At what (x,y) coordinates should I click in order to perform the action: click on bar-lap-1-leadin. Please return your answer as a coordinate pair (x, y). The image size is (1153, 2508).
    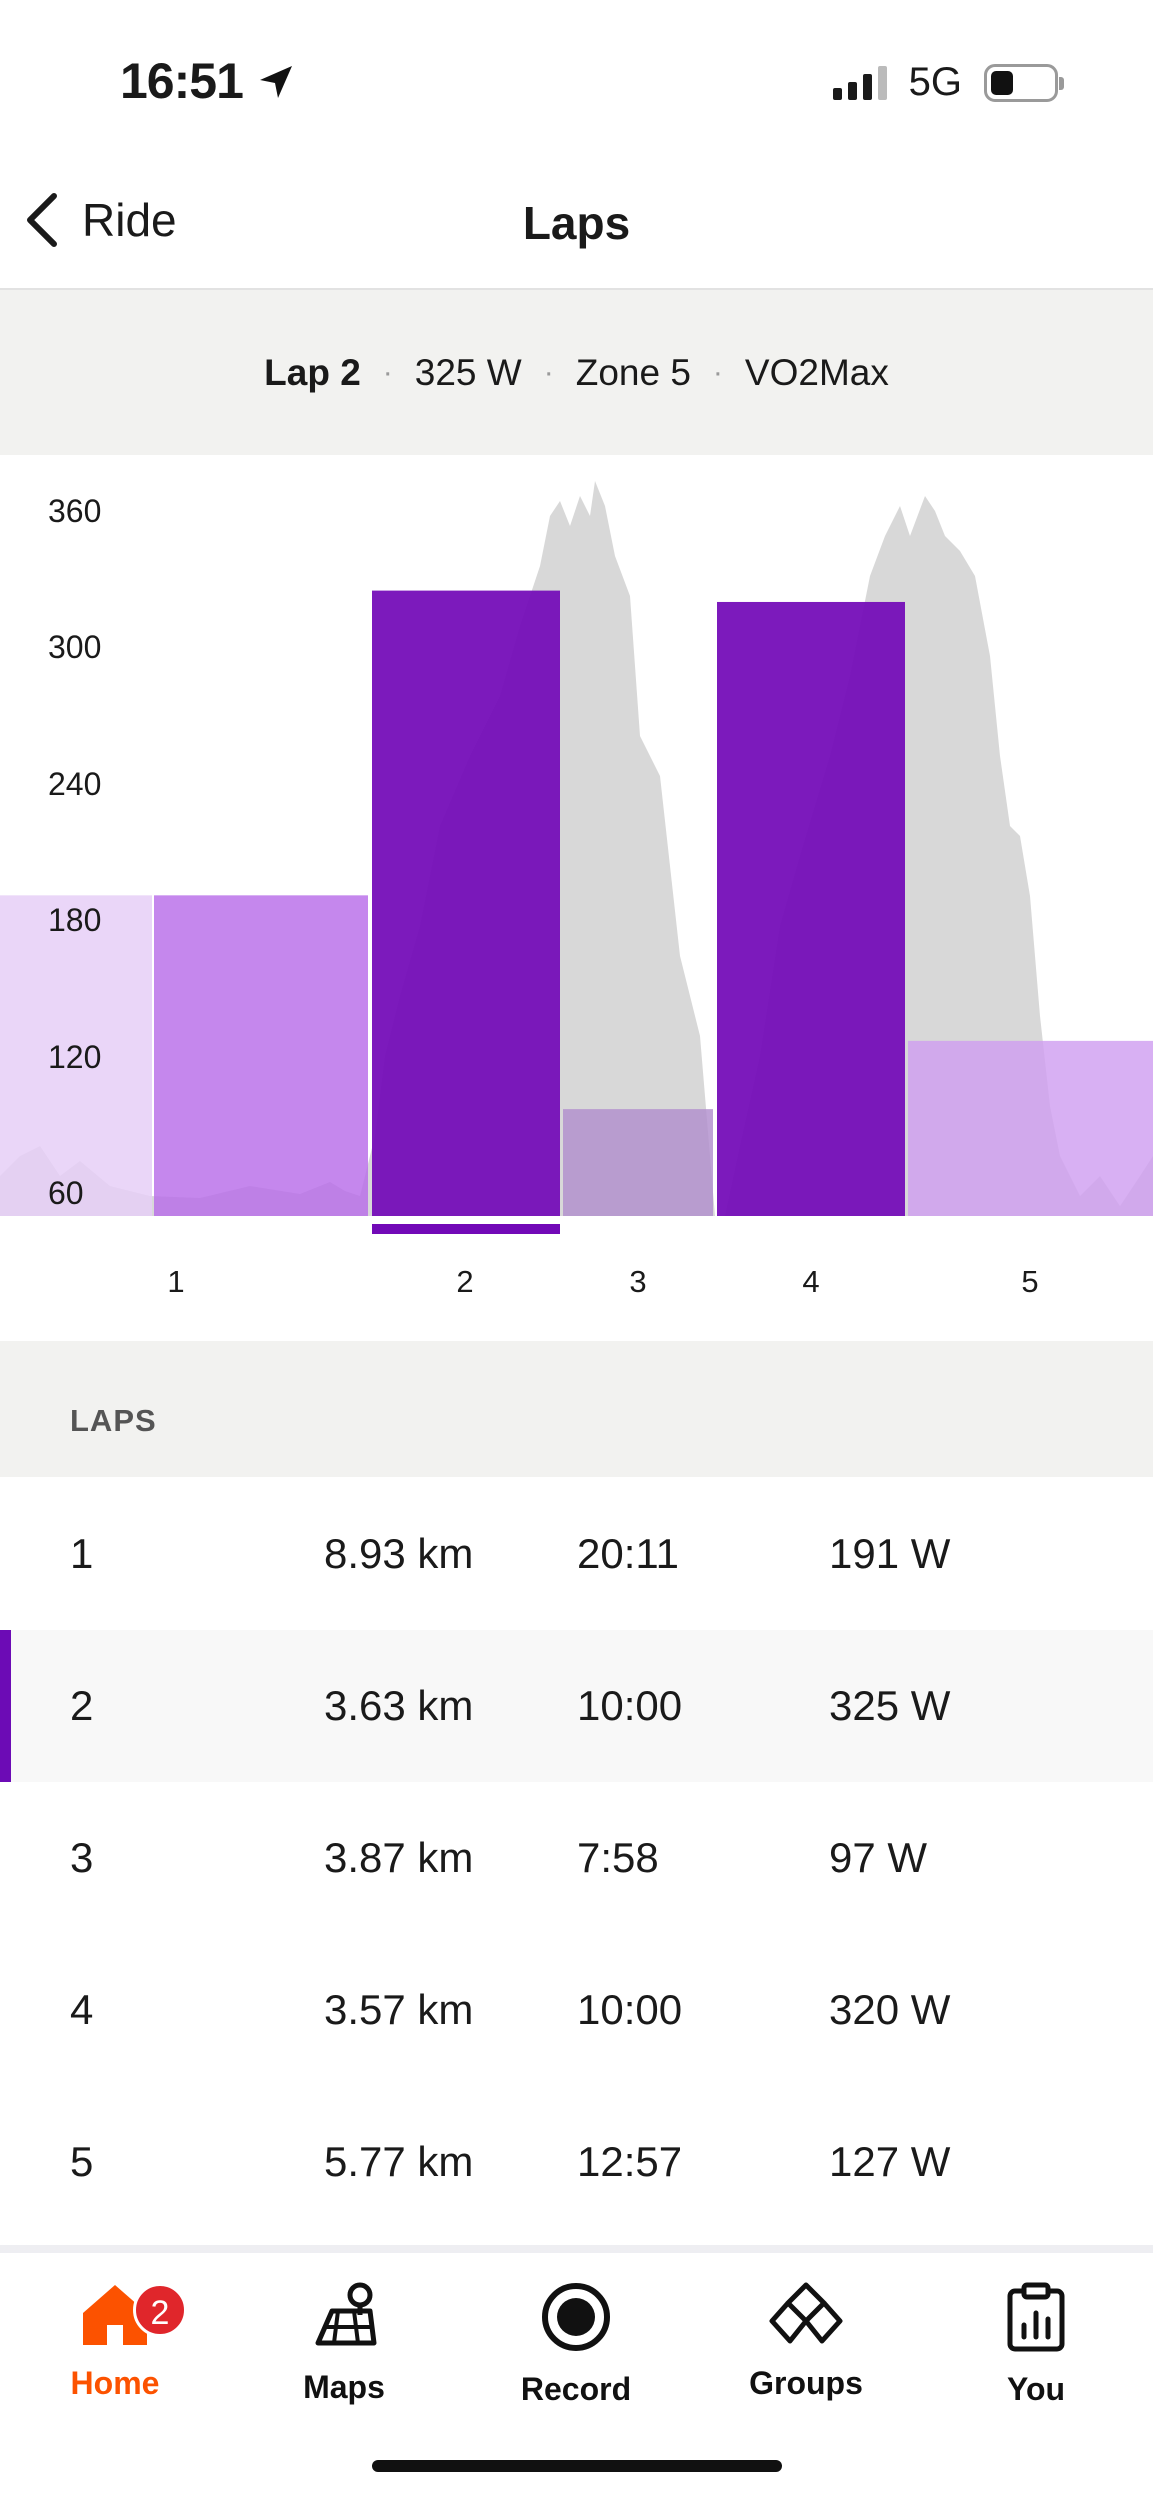
    Looking at the image, I should click on (76, 1055).